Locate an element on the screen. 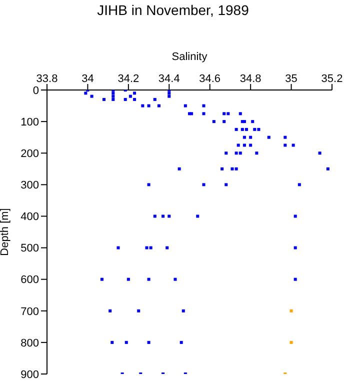 Image resolution: width=346 pixels, height=384 pixels. y-tick-label: 900 is located at coordinates (29, 374).